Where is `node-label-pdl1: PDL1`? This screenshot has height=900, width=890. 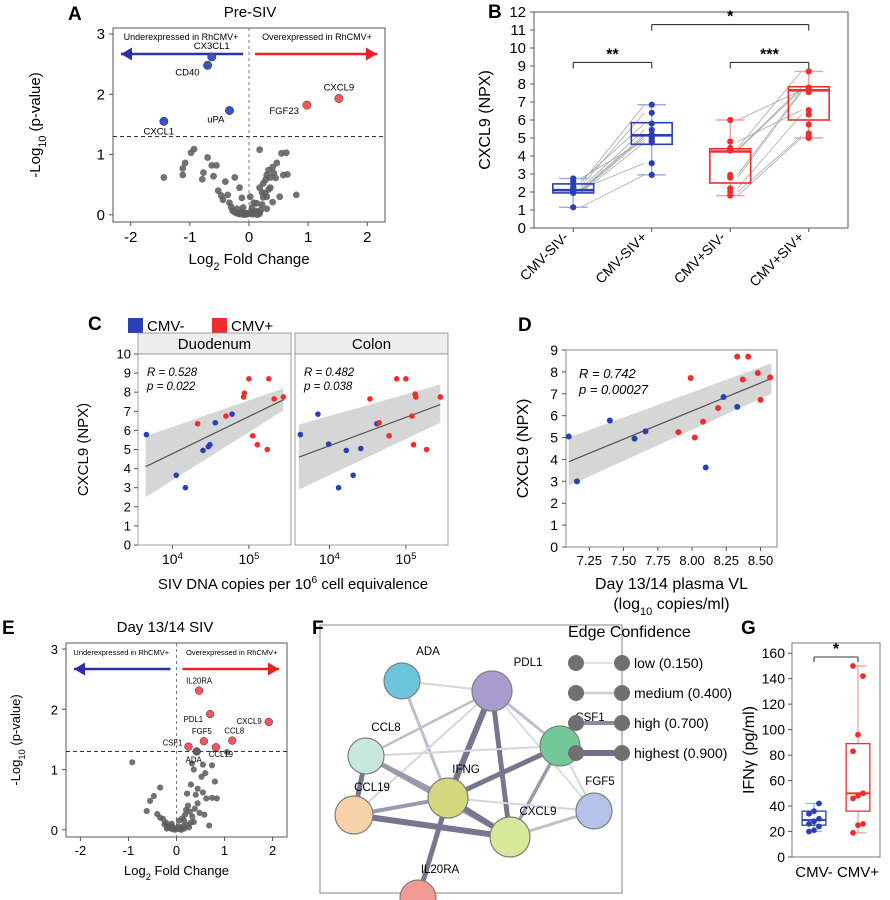 node-label-pdl1: PDL1 is located at coordinates (528, 663).